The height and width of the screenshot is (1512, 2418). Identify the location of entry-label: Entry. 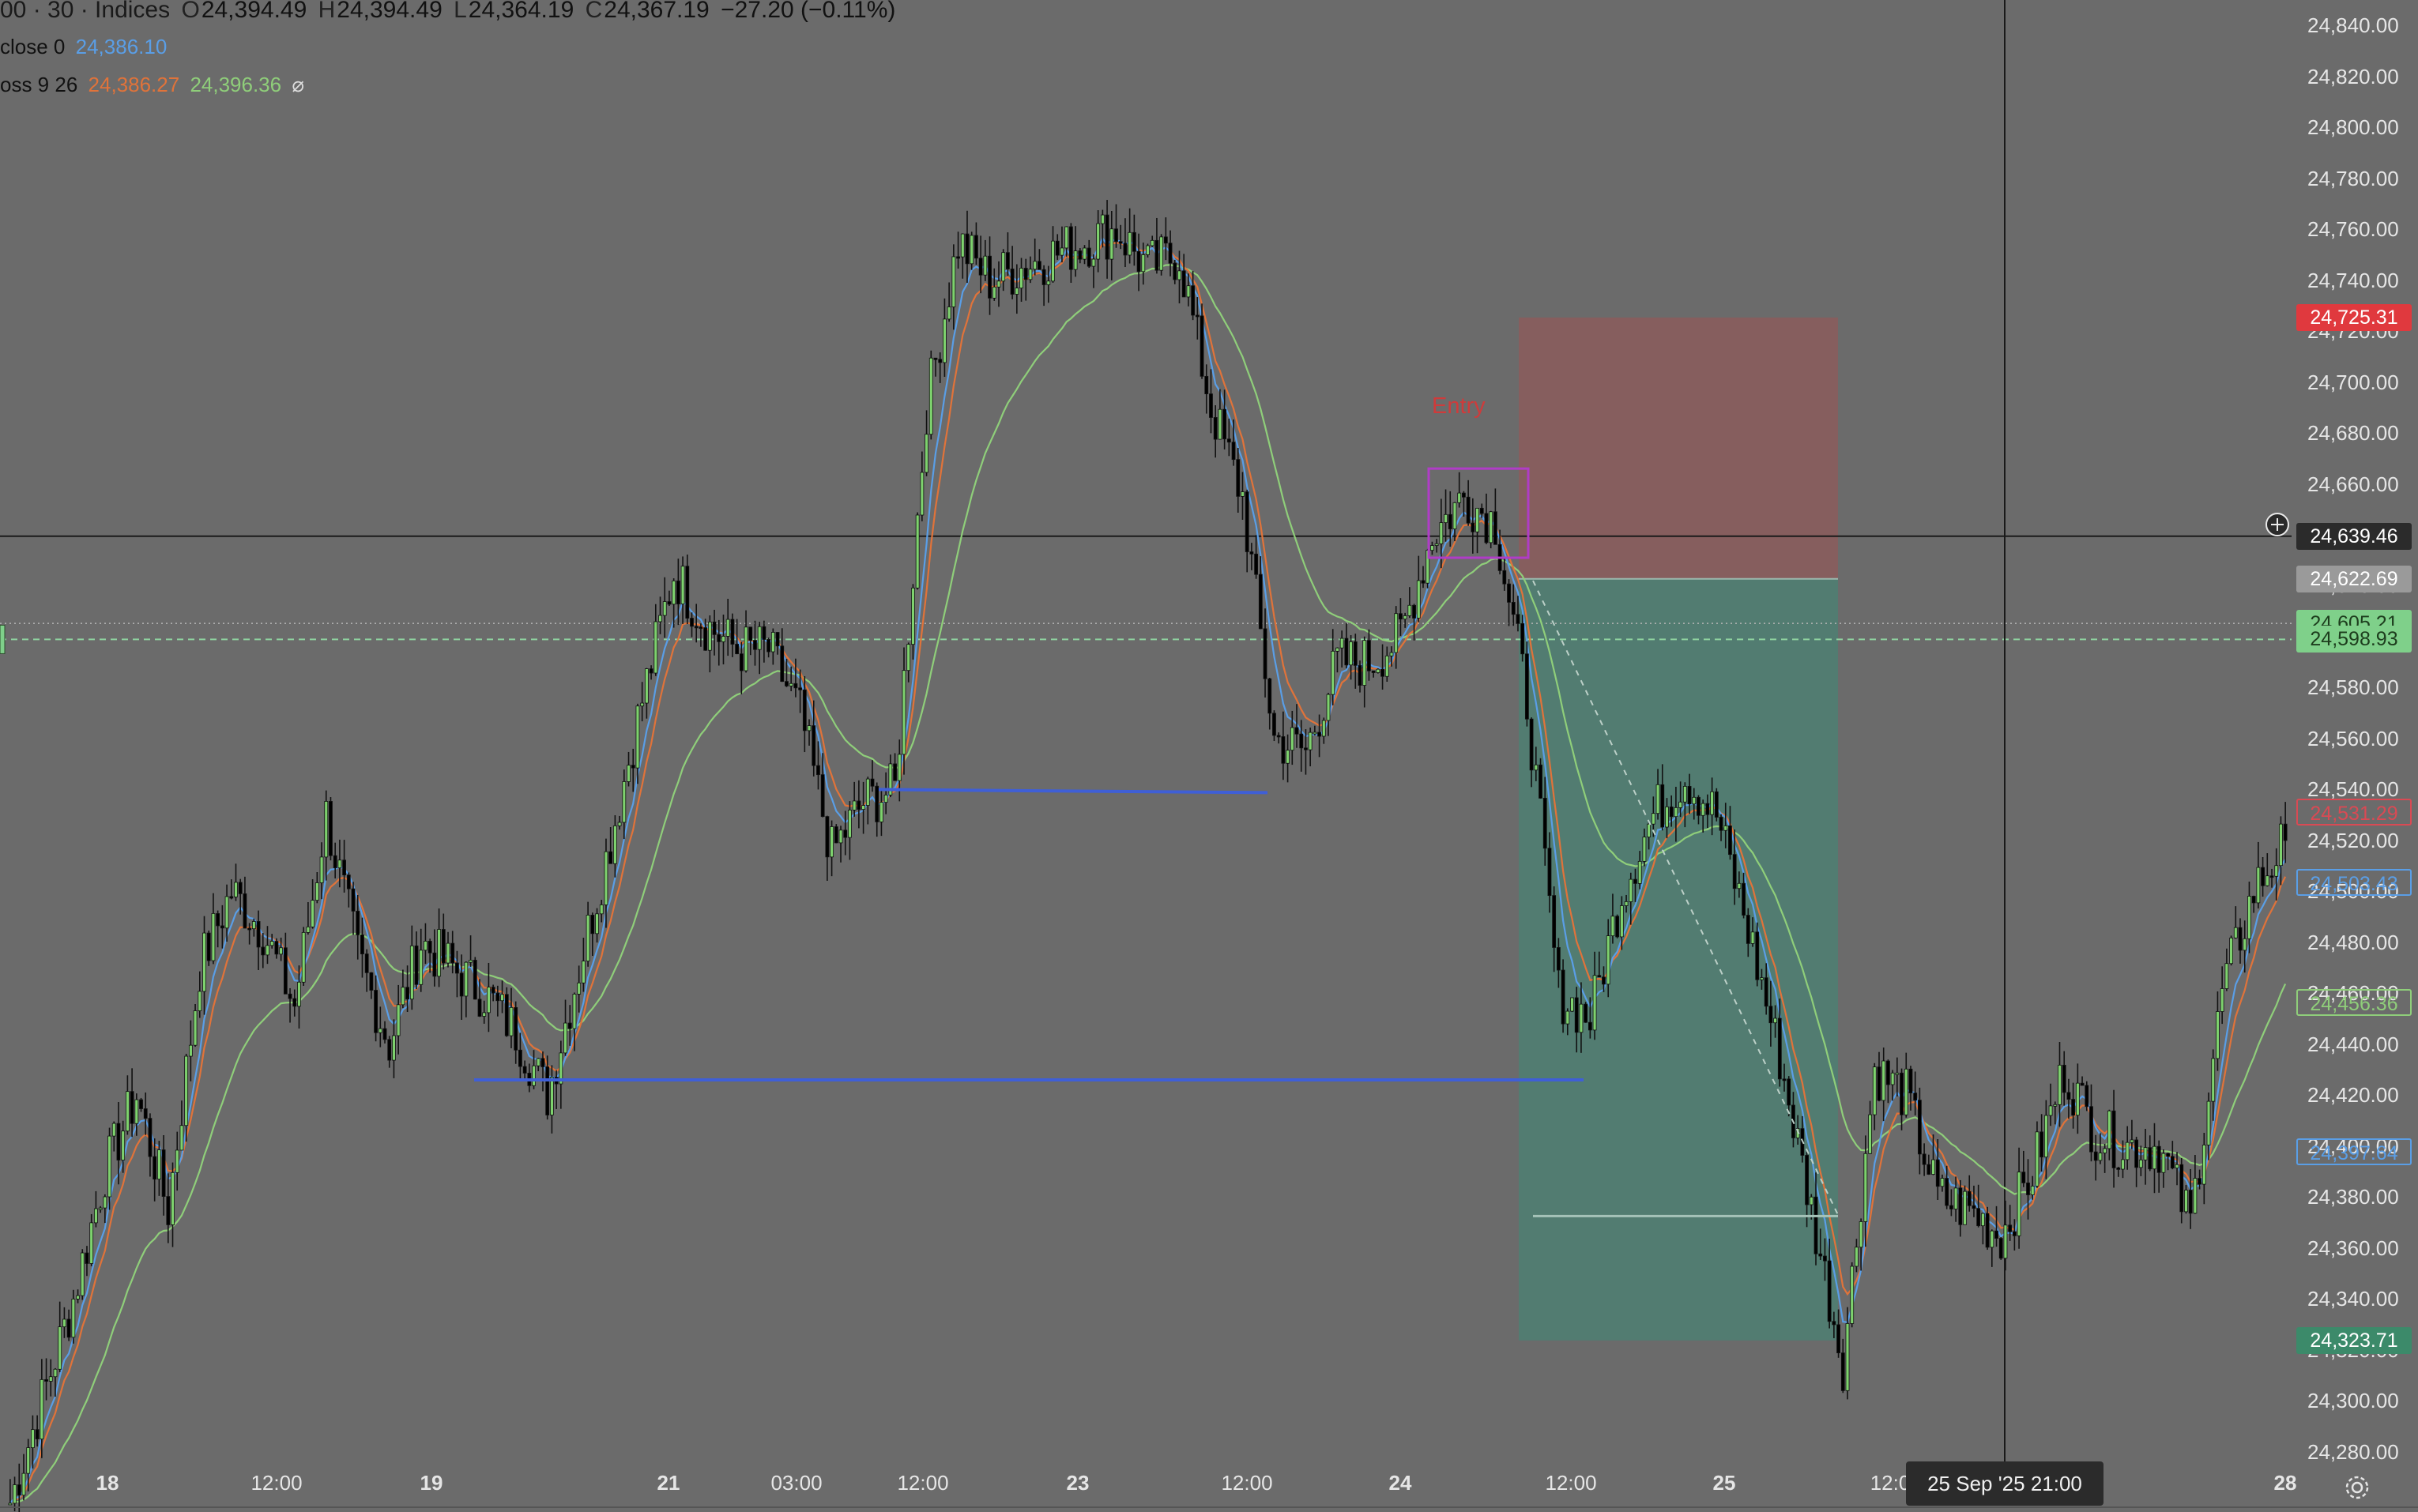
(1459, 406).